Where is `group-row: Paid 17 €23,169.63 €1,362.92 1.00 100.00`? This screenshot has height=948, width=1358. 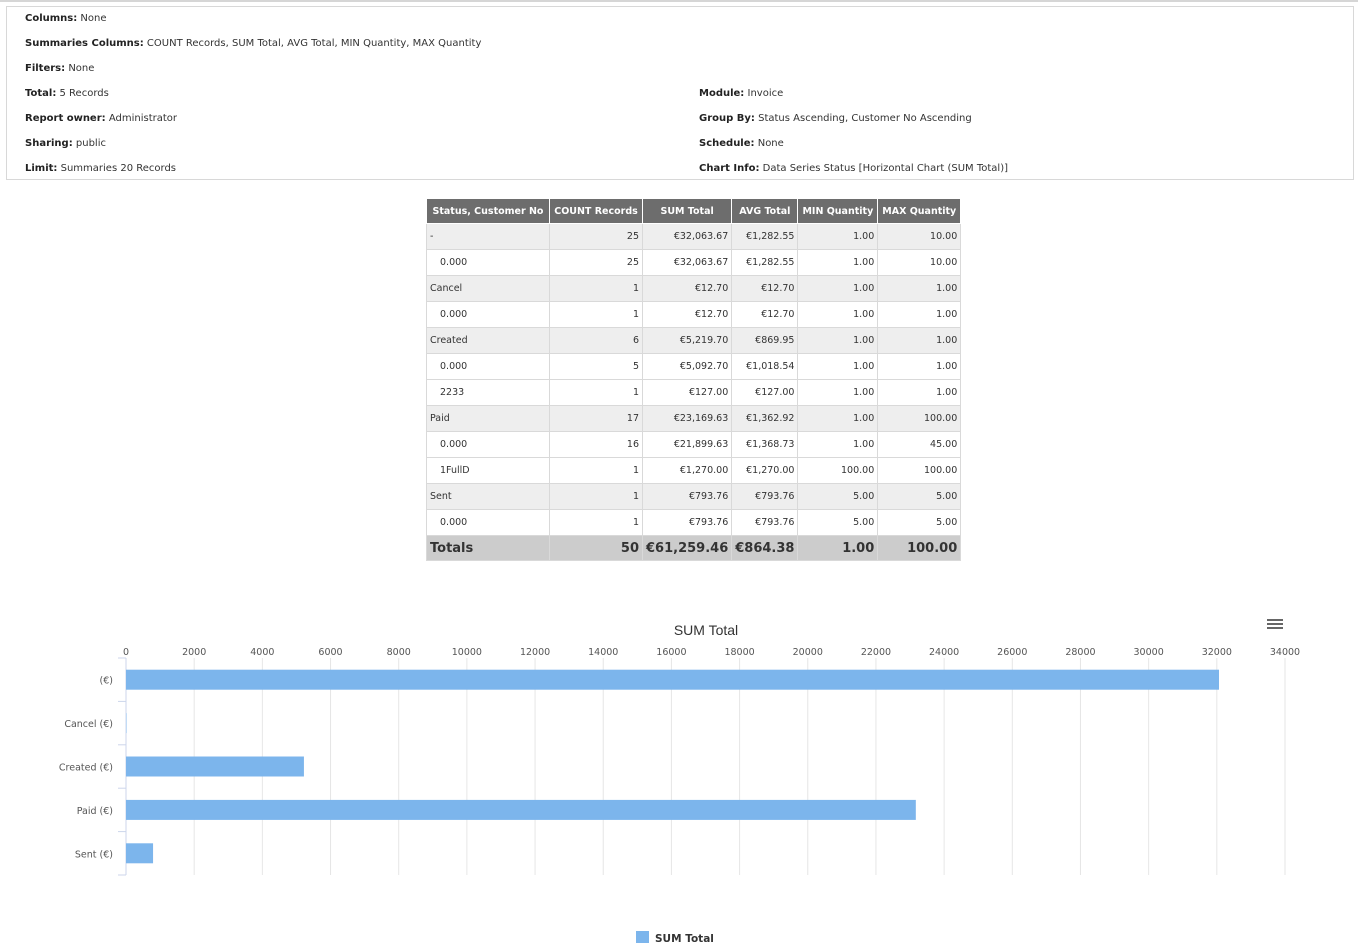 group-row: Paid 17 €23,169.63 €1,362.92 1.00 100.00 is located at coordinates (694, 418).